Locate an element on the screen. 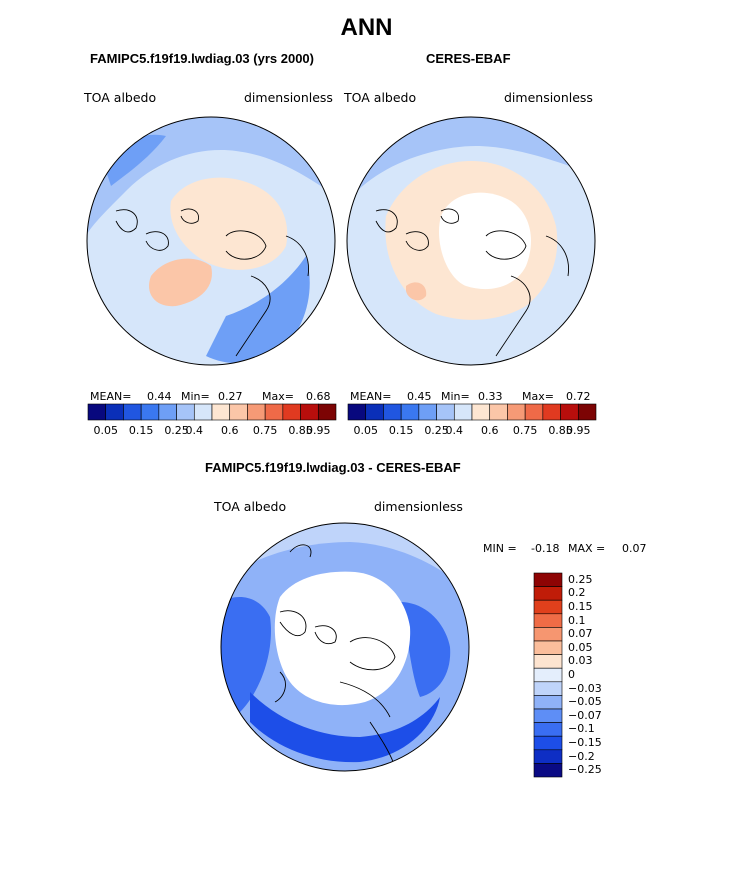 The image size is (733, 882). model-mean-label: MEAN= is located at coordinates (111, 396).